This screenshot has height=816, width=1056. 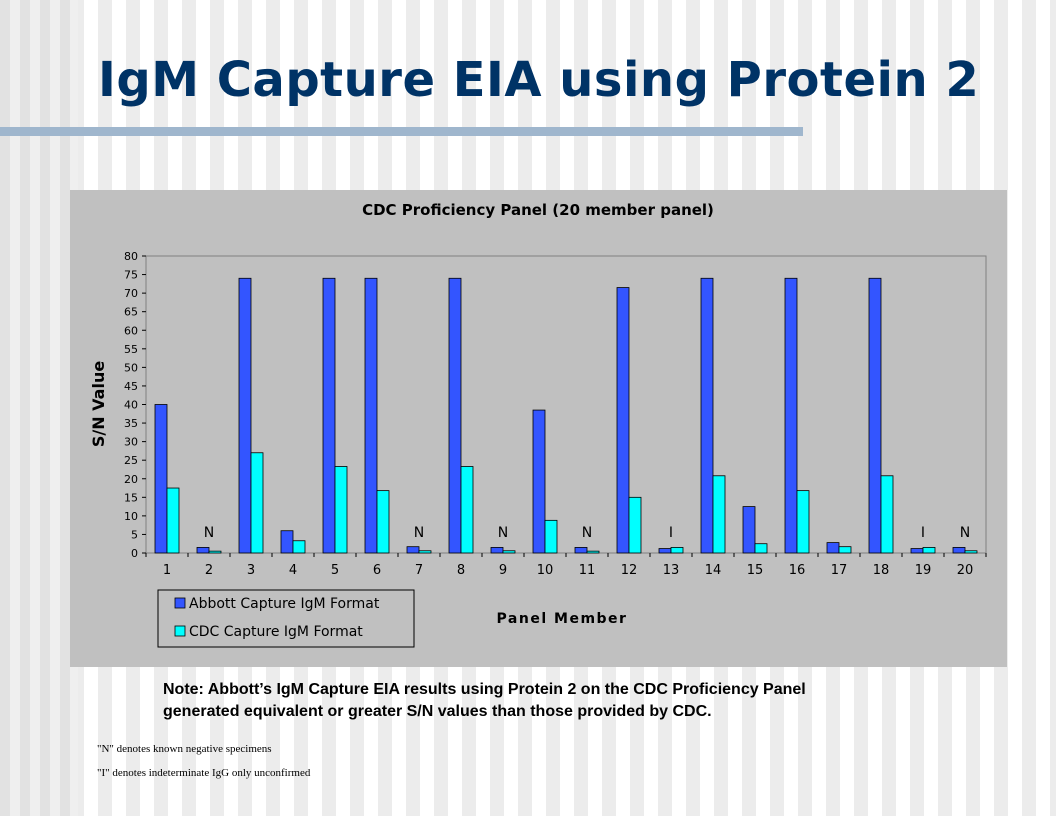 I want to click on y-tick-label: 60, so click(x=131, y=330).